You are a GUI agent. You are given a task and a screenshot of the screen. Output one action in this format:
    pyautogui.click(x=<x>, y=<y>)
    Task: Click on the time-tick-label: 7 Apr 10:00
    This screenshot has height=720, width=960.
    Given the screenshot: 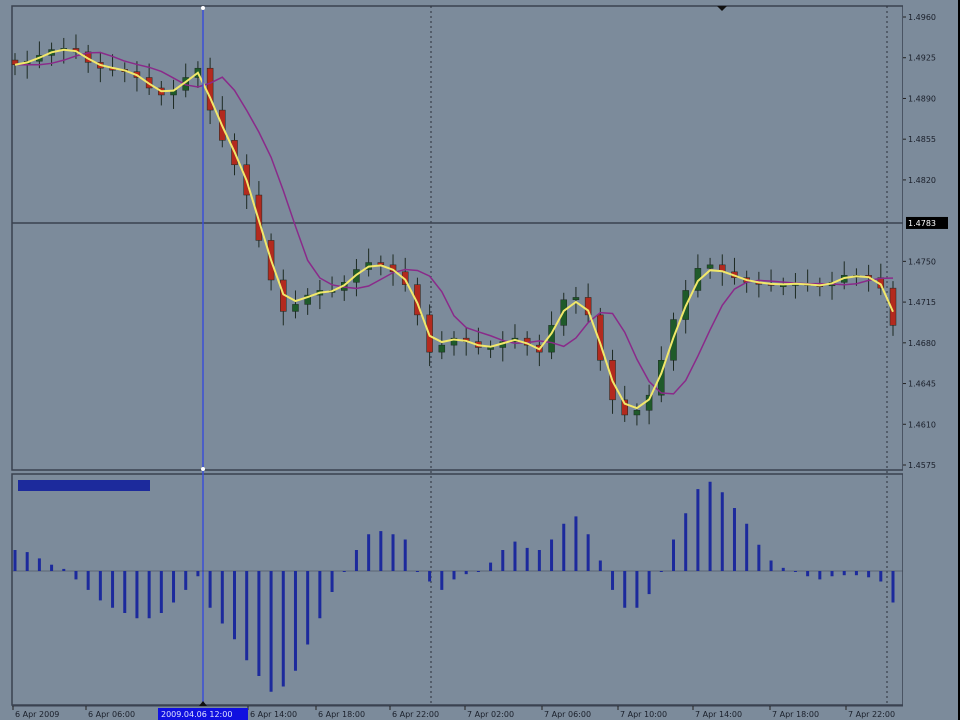 What is the action you would take?
    pyautogui.click(x=643, y=714)
    